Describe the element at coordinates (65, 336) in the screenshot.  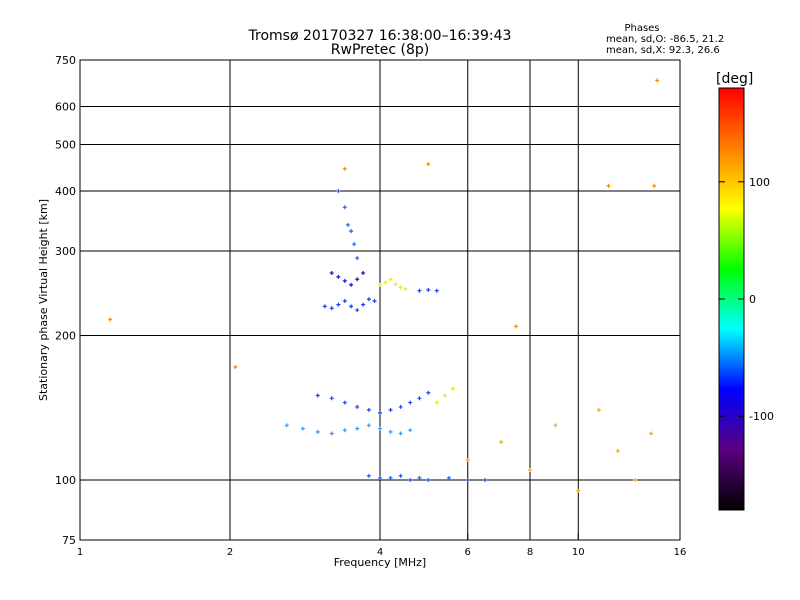
I see `y-tick-label: 200` at that location.